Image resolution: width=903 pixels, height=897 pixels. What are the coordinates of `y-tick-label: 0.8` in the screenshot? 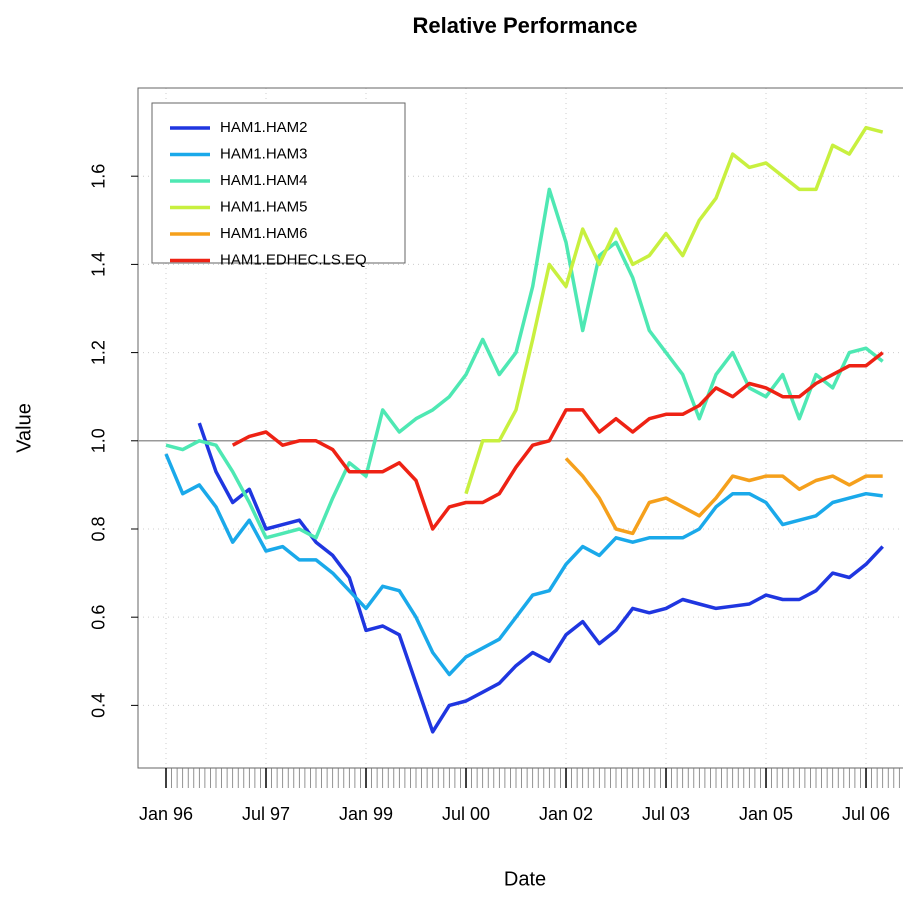 It's located at (99, 528).